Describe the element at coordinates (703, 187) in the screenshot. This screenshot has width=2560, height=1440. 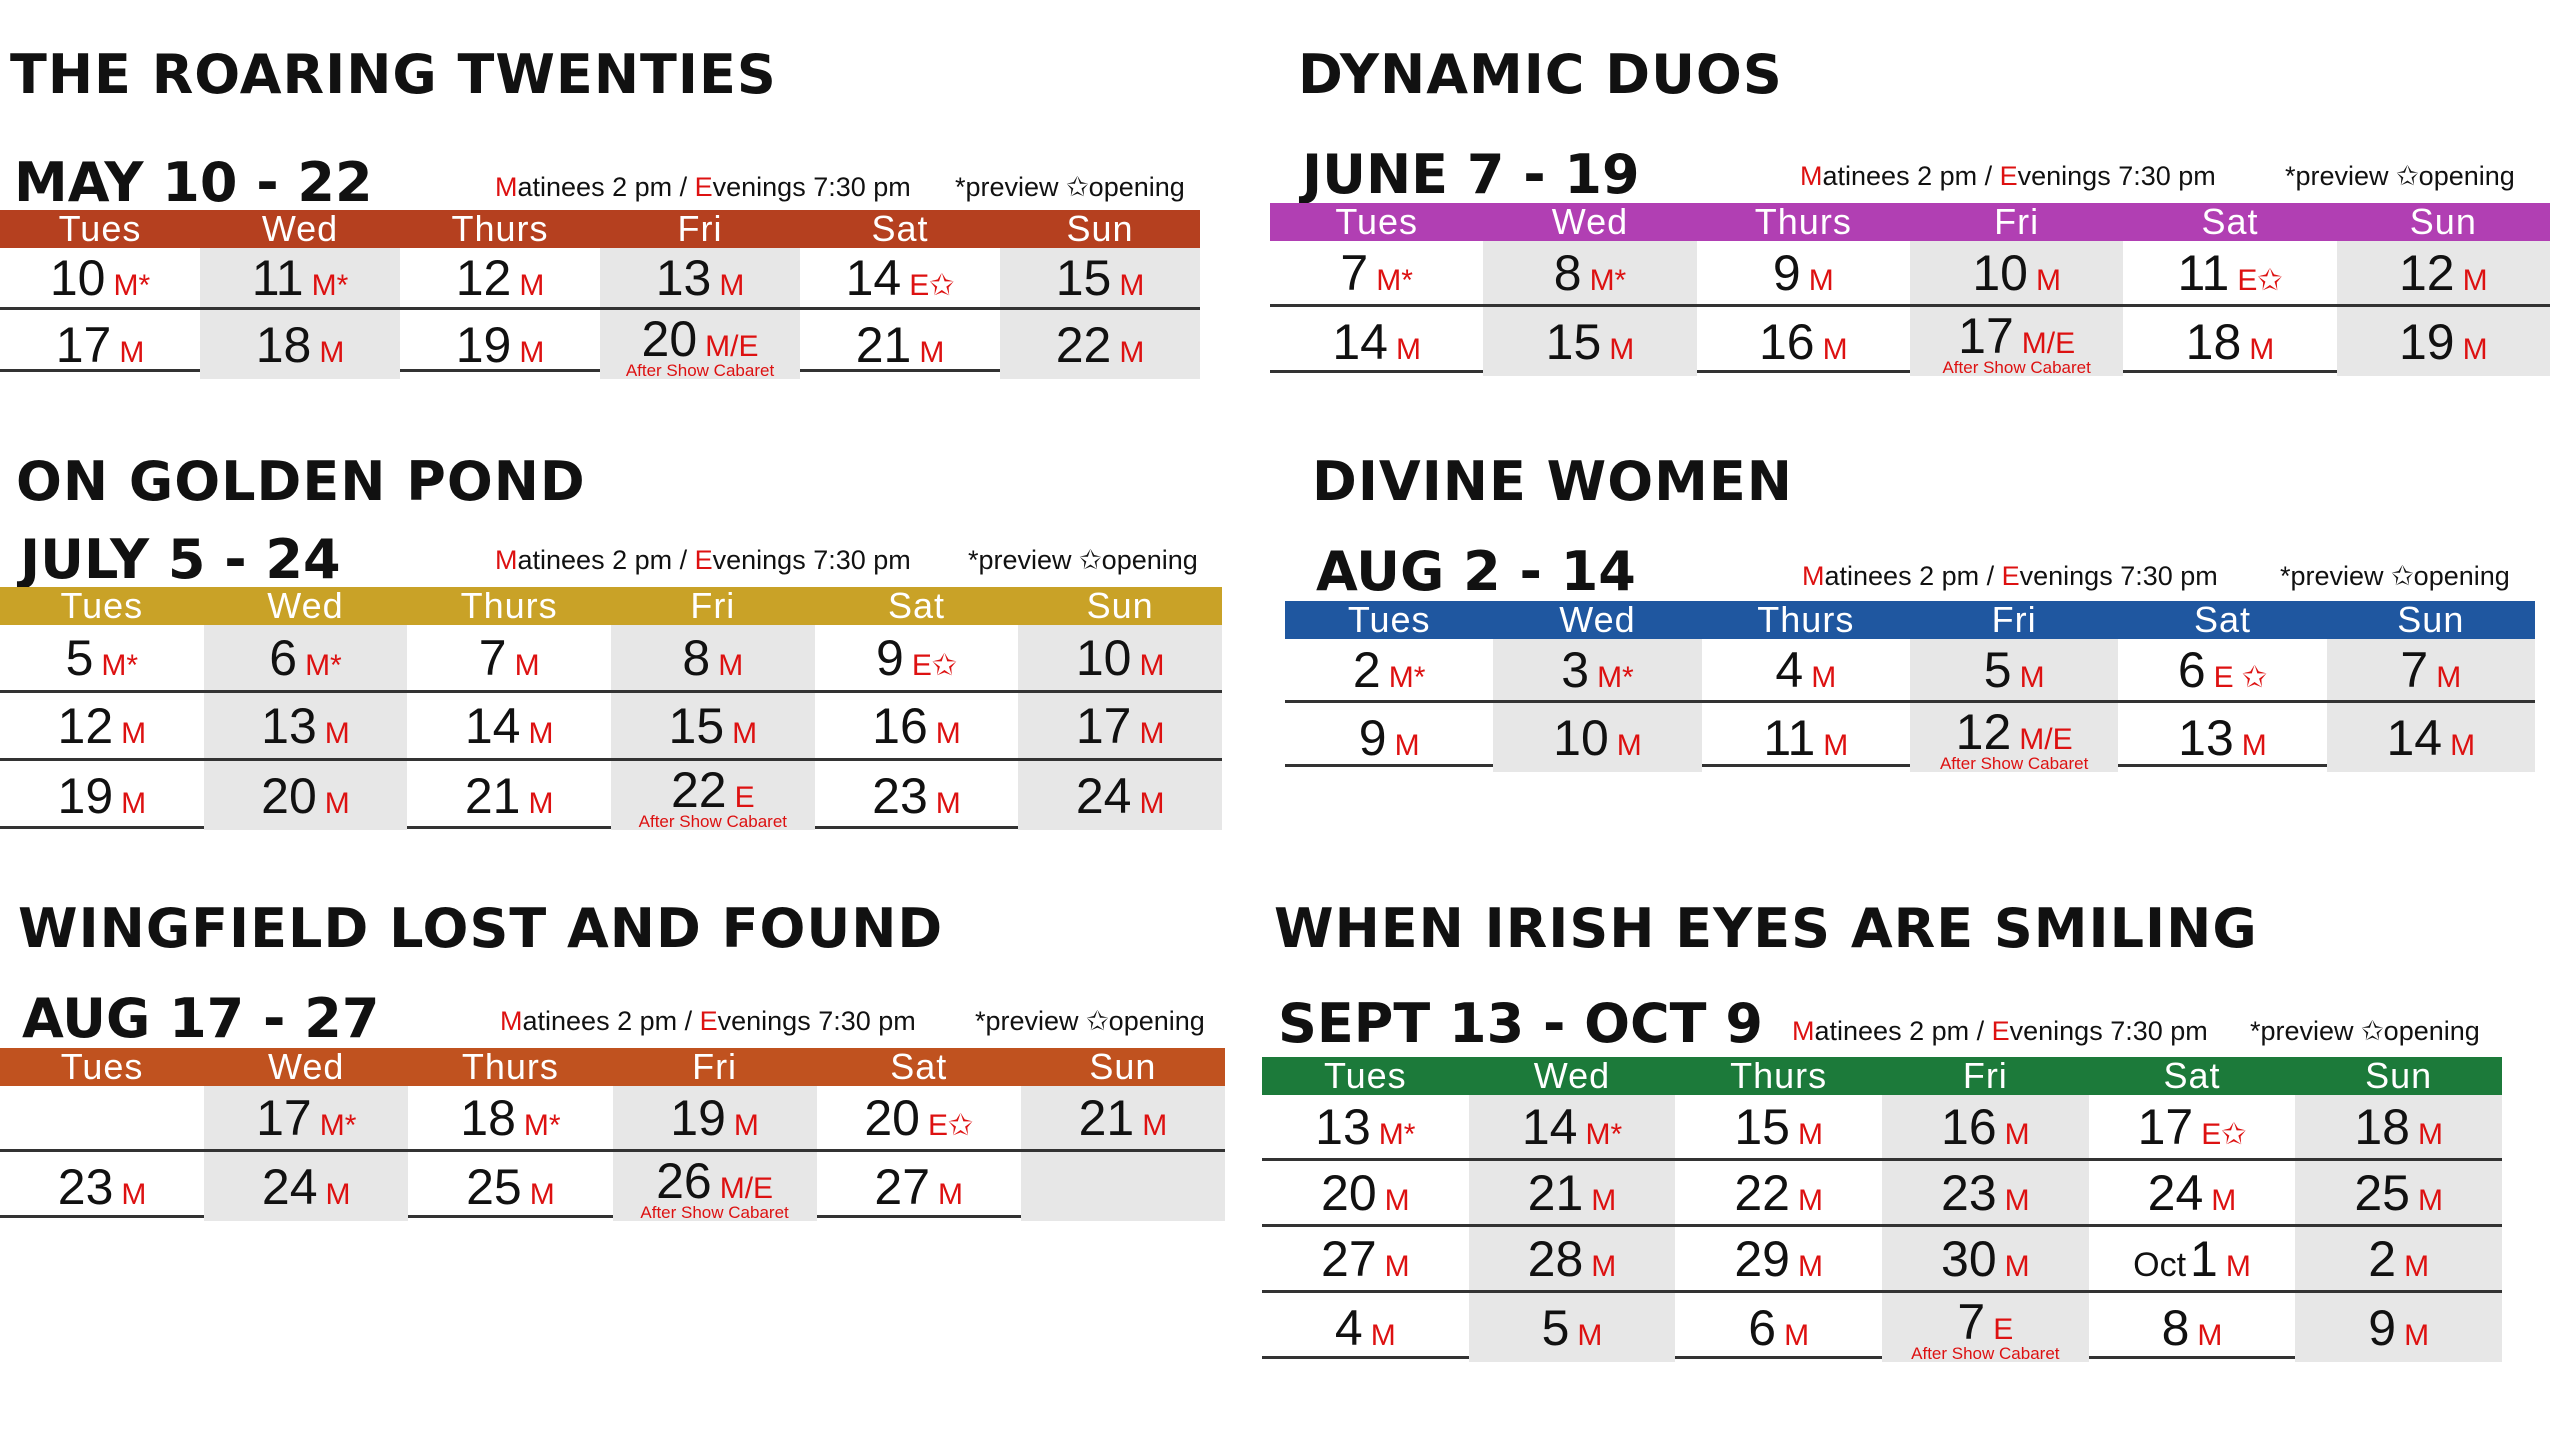
I see `showtimes-note: Matinees 2 pm / Evenings 7:30 pm` at that location.